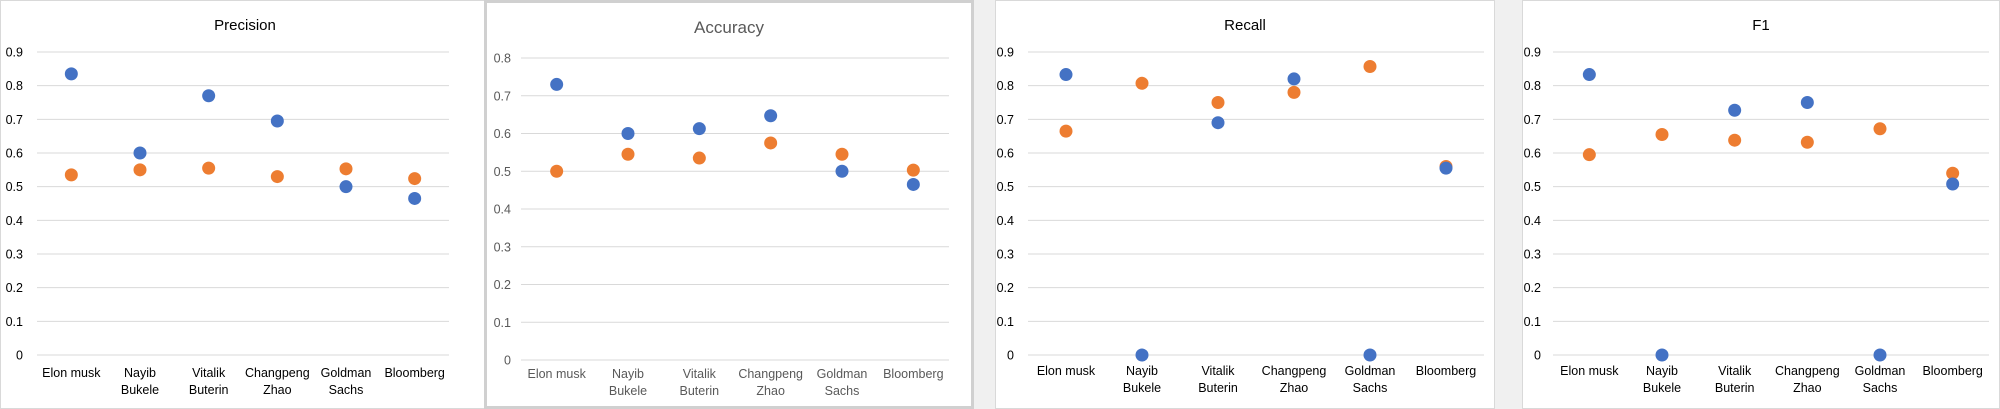  Describe the element at coordinates (1294, 379) in the screenshot. I see `recall-category-label: Changpeng Zhao` at that location.